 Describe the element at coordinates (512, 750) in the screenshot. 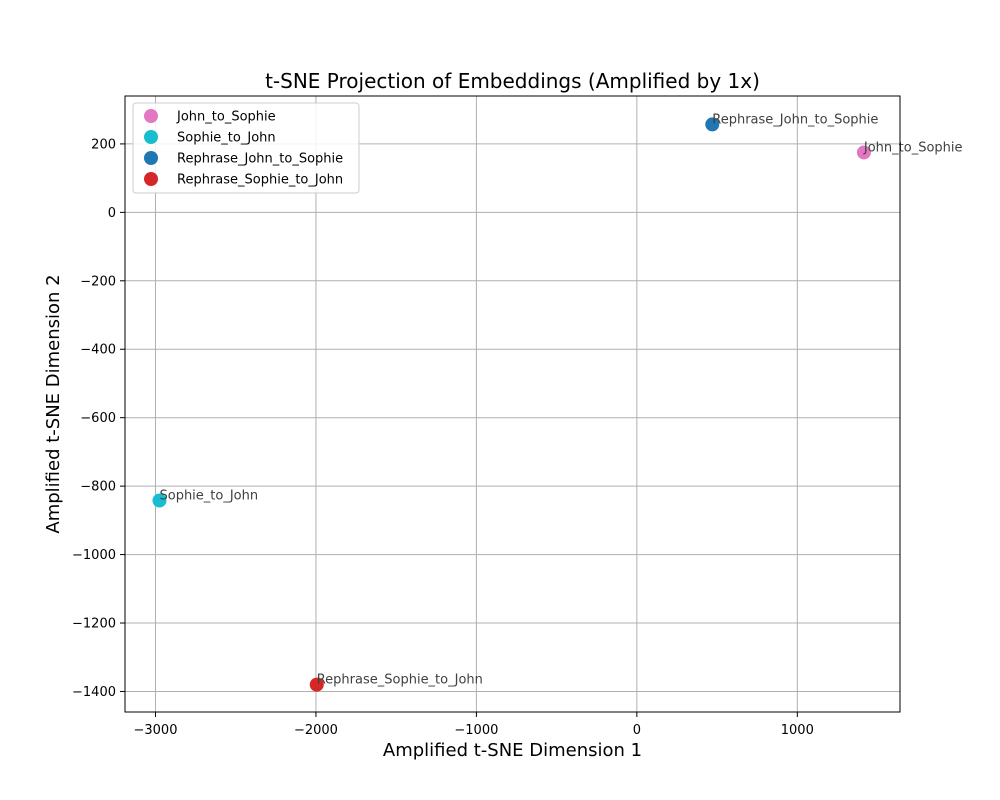

I see `x-axis-label: Amplified t-SNE Dimension 1` at that location.